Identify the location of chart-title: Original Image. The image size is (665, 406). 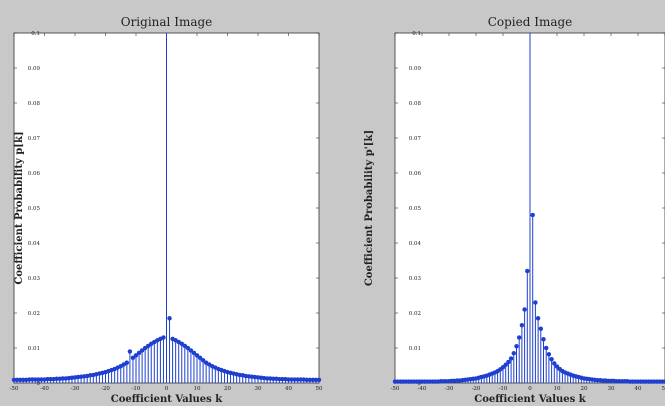
(167, 22).